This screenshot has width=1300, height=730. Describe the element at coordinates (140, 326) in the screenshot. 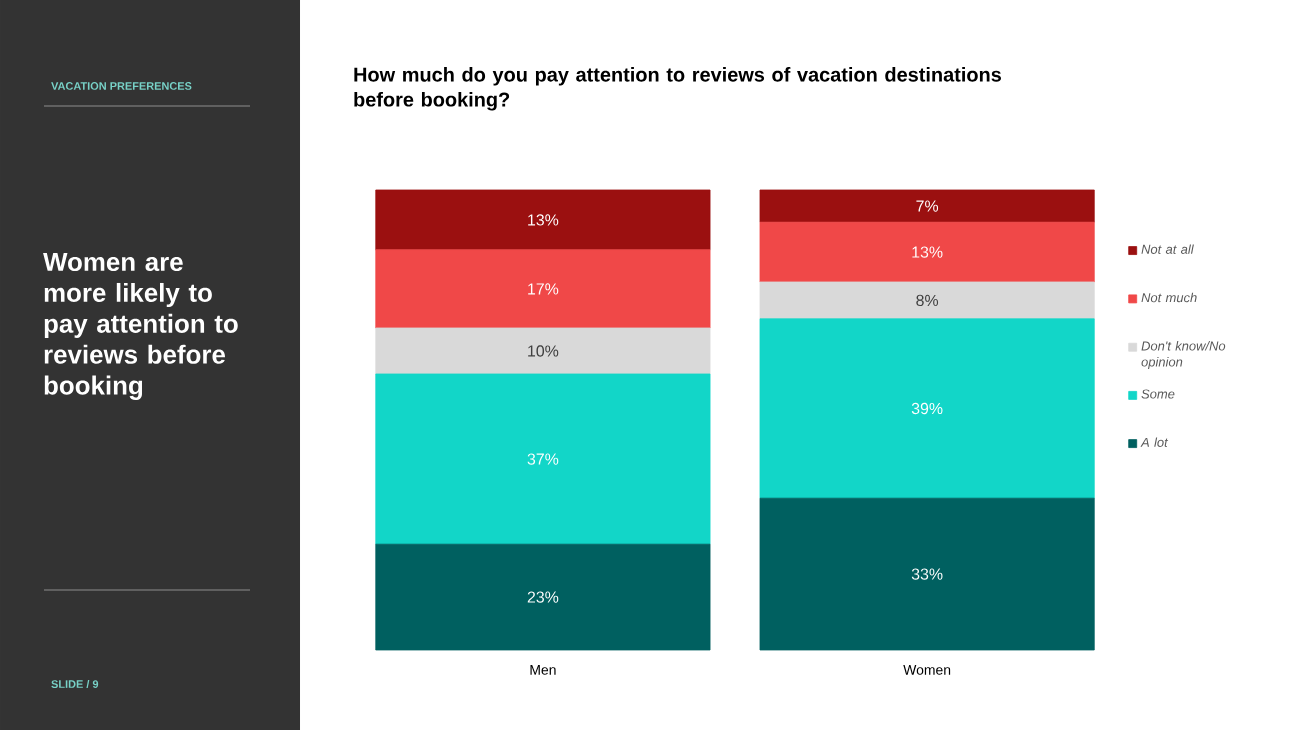

I see `text: Women are more likely to pay attention to reviews before booking` at that location.